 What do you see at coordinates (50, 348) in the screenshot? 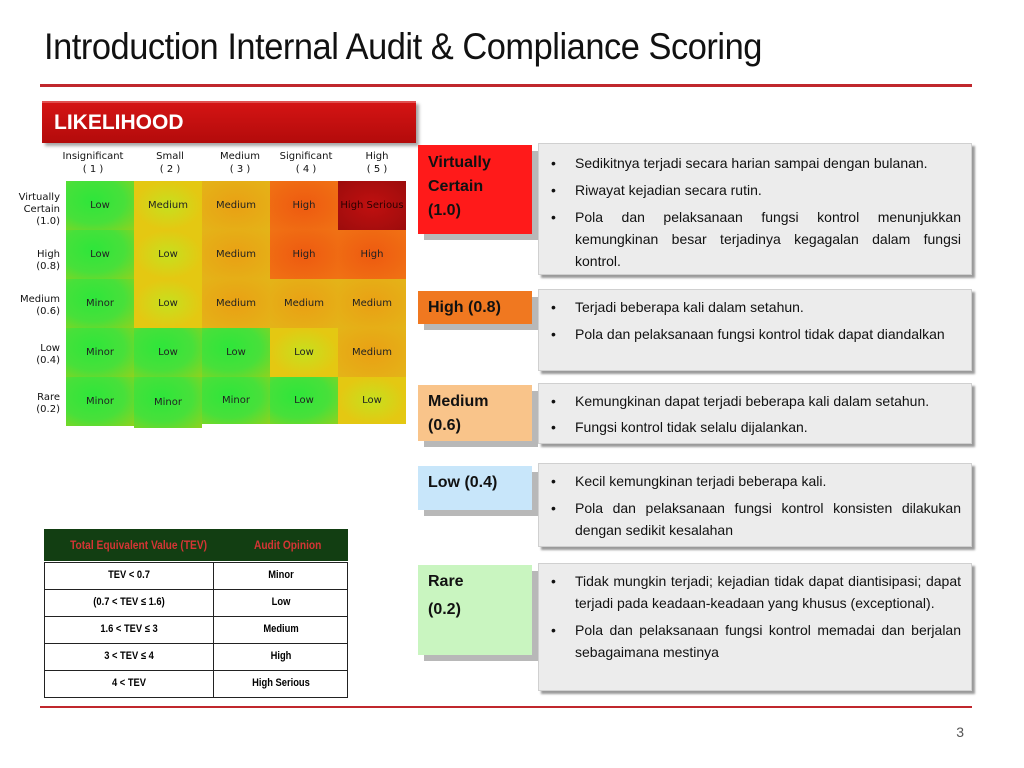
I see `row-name: Low` at bounding box center [50, 348].